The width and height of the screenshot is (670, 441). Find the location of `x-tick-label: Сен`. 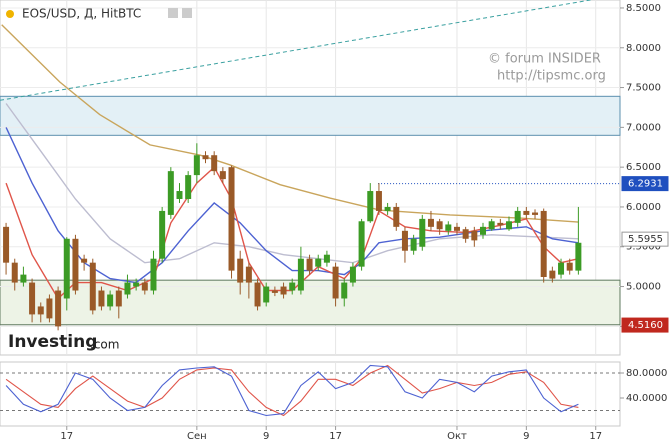

x-tick-label: Сен is located at coordinates (197, 436).